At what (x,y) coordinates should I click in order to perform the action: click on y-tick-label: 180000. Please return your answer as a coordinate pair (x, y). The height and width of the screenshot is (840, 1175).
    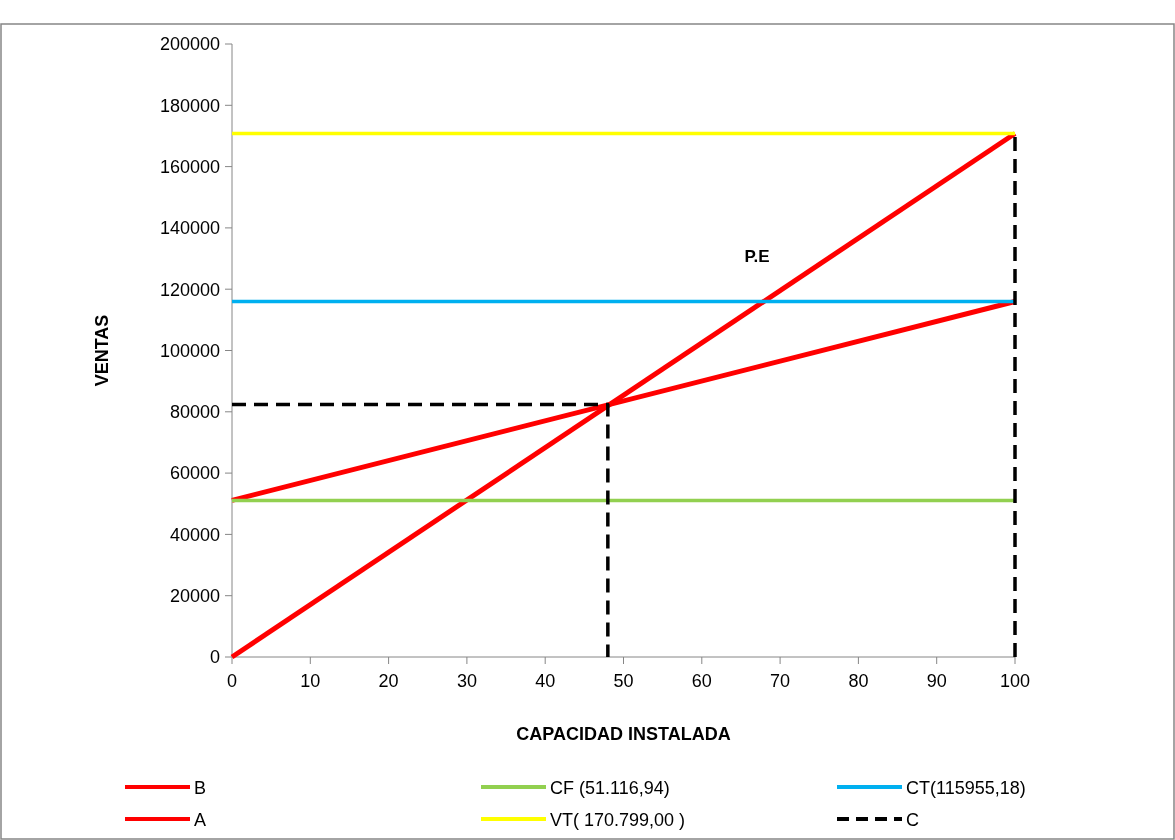
    Looking at the image, I should click on (189, 105).